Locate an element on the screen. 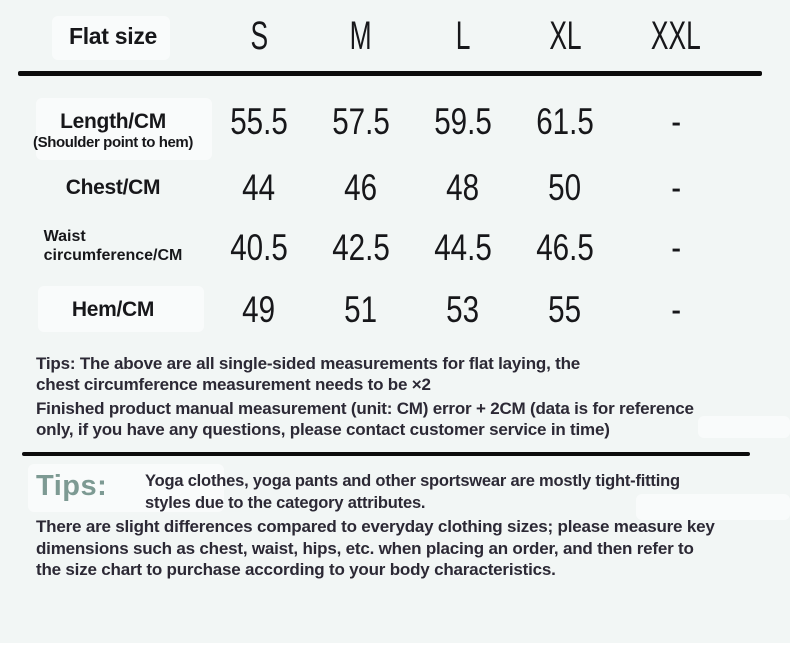  length-value-m: 57.5 is located at coordinates (361, 121).